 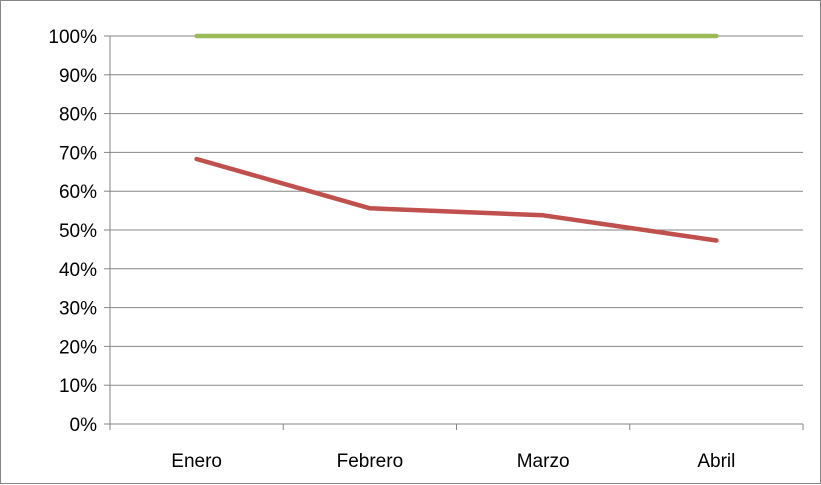 What do you see at coordinates (78, 115) in the screenshot?
I see `y-tick-label: 80%` at bounding box center [78, 115].